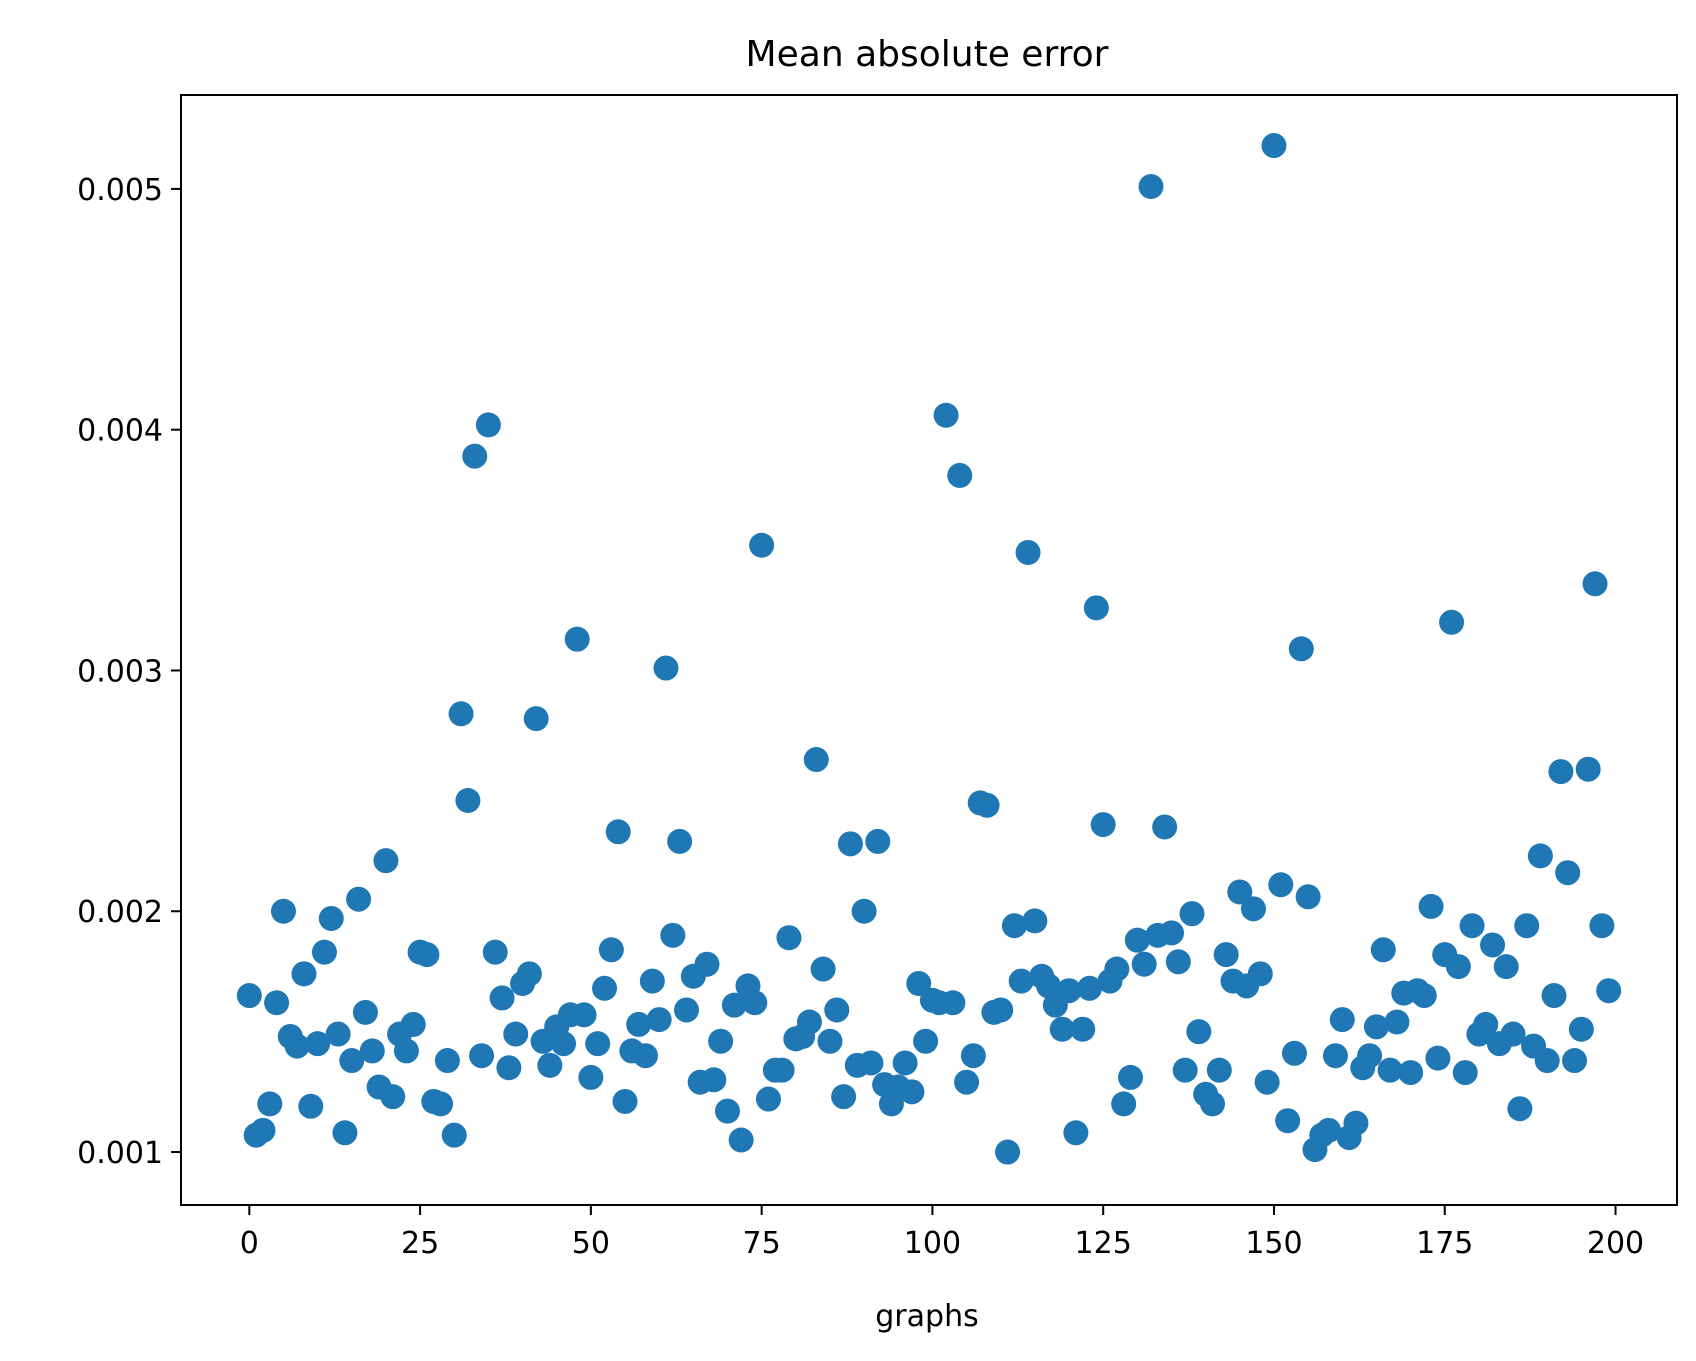  Describe the element at coordinates (932, 1243) in the screenshot. I see `x-tick-label: 100` at that location.